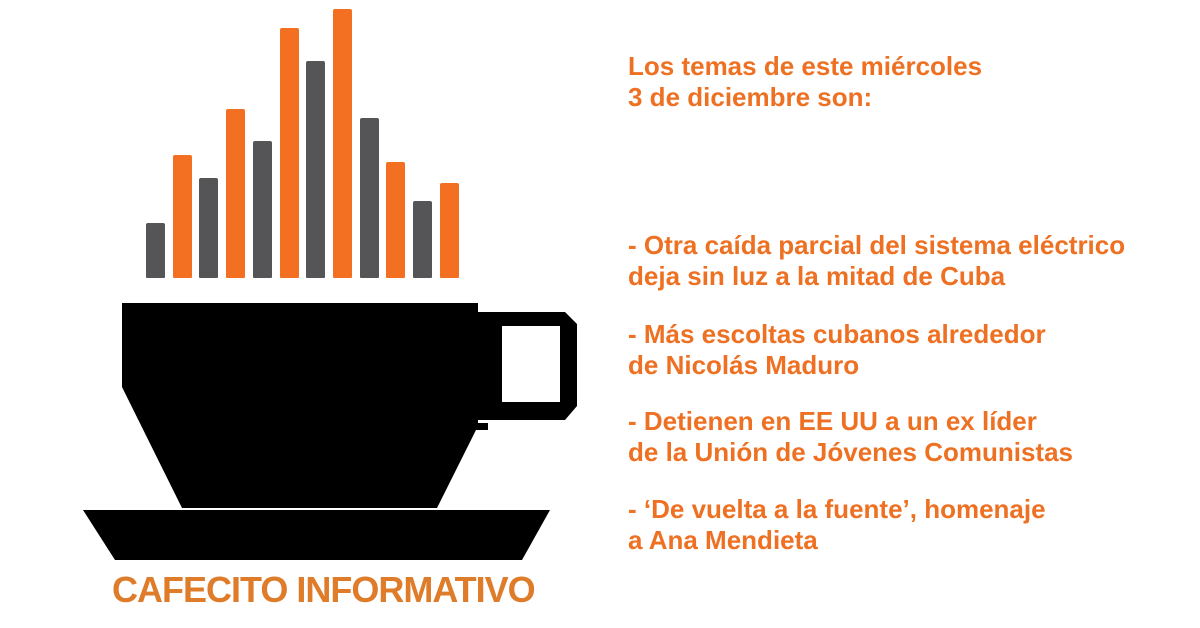 This screenshot has width=1200, height=628. Describe the element at coordinates (316, 535) in the screenshot. I see `cup-saucer-shape` at that location.